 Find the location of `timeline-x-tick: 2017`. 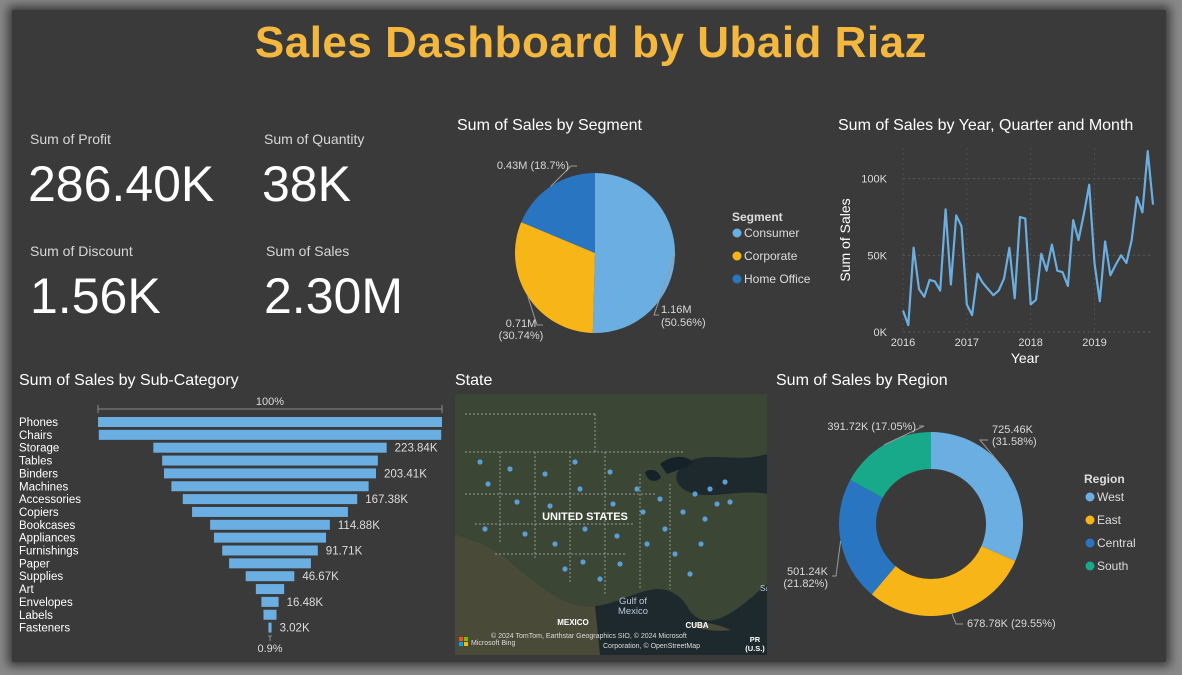

timeline-x-tick: 2017 is located at coordinates (967, 343).